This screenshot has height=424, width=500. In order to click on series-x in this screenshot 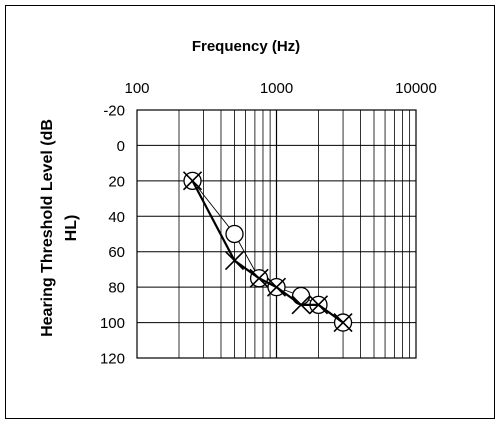, I will do `click(267, 252)`.